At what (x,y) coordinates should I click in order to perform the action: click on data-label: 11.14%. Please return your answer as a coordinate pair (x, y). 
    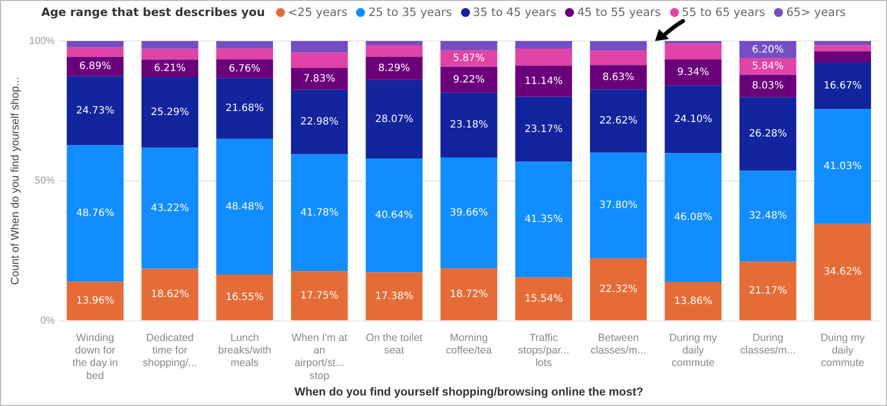
    Looking at the image, I should click on (543, 81).